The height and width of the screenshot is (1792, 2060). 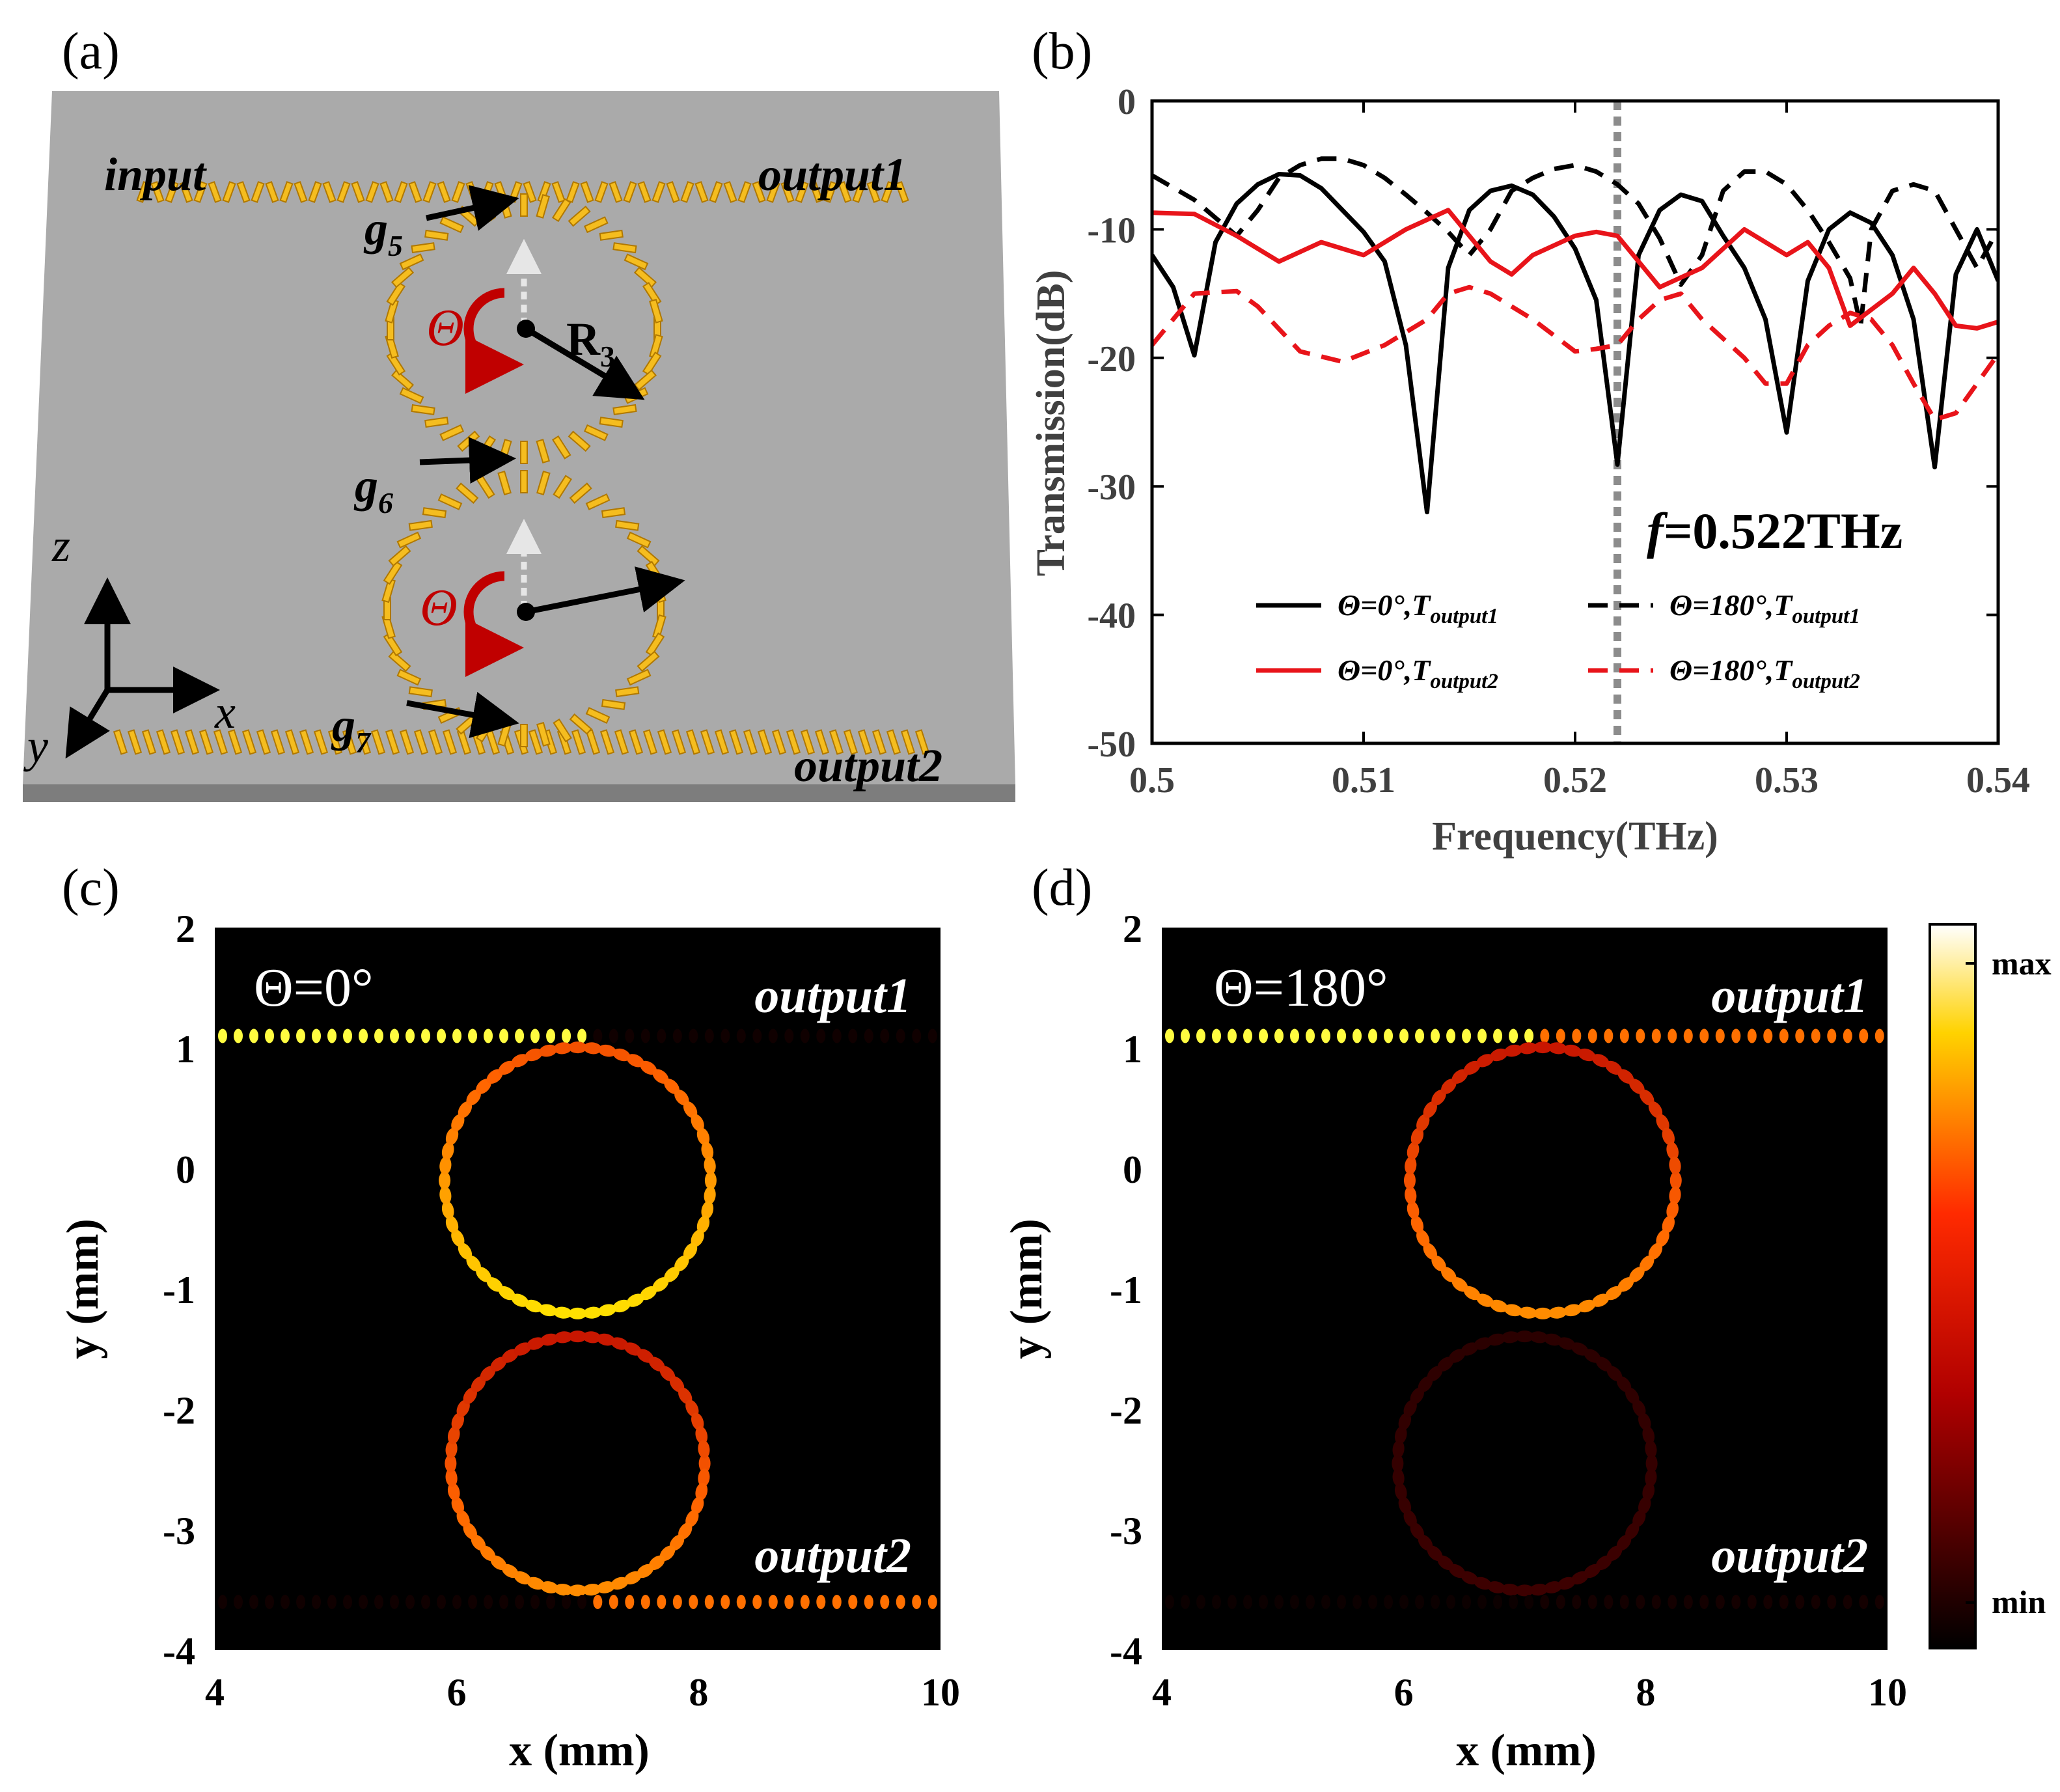 I want to click on x-tick-label: 8, so click(x=1645, y=1692).